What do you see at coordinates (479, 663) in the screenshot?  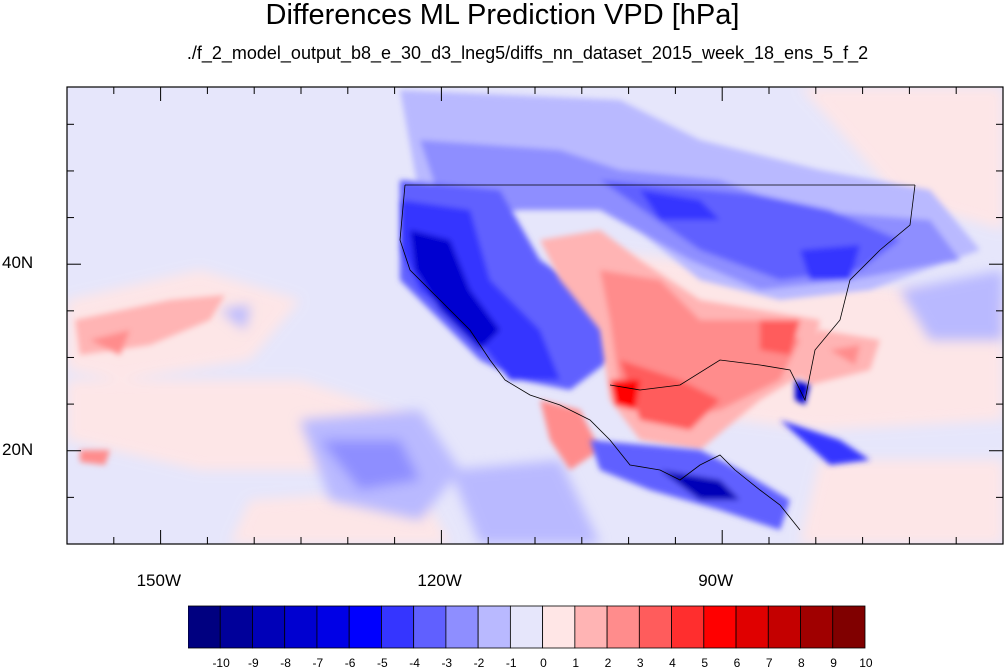 I see `colorbar-label: -2` at bounding box center [479, 663].